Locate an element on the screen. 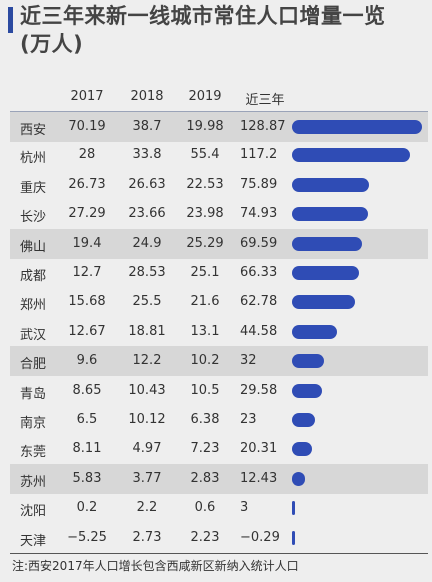  footer-note: 注:西安2017年人口增长包含西咸新区新纳入统计人口 is located at coordinates (155, 566).